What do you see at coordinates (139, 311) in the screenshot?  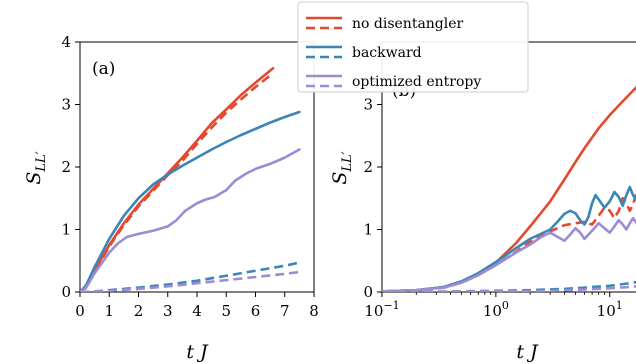 I see `panel-a-xtick-label: 2` at bounding box center [139, 311].